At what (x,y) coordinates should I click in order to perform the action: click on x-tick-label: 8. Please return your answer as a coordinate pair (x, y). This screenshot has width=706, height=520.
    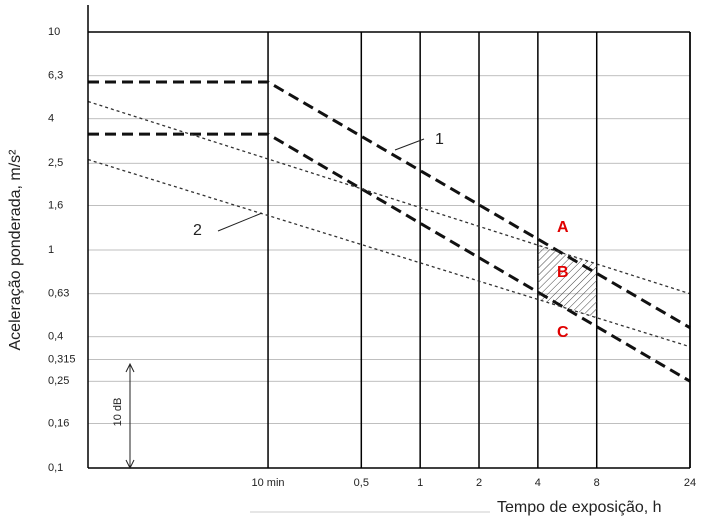
    Looking at the image, I should click on (597, 483).